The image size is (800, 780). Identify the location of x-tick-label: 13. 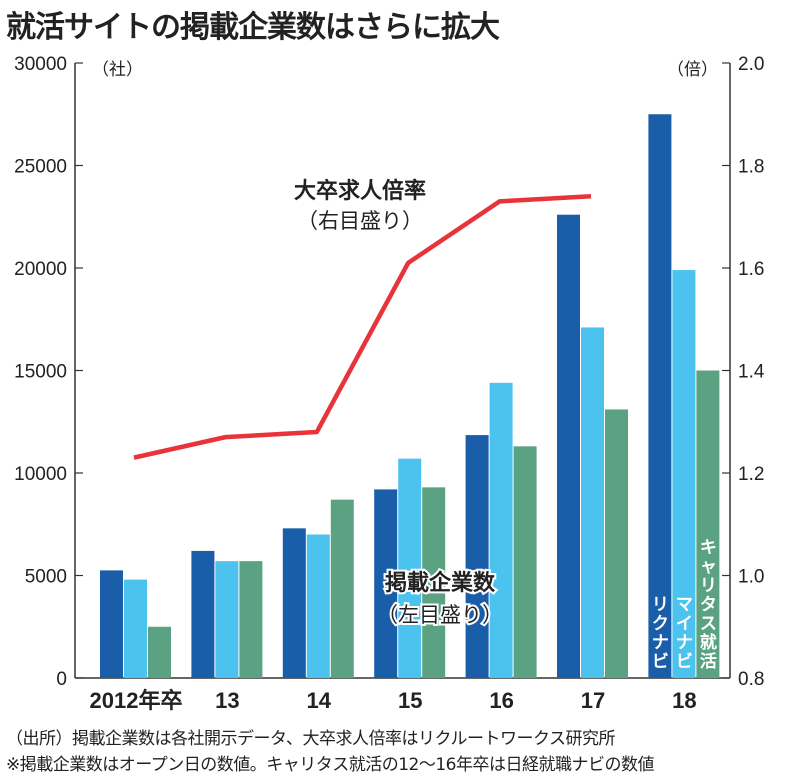
(227, 700).